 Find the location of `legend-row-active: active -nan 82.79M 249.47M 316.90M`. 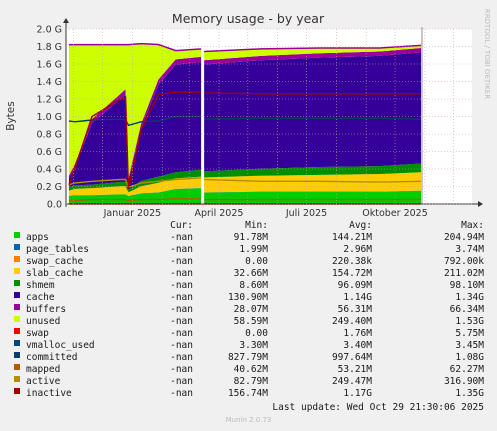

legend-row-active: active -nan 82.79M 249.47M 316.90M is located at coordinates (248, 382).